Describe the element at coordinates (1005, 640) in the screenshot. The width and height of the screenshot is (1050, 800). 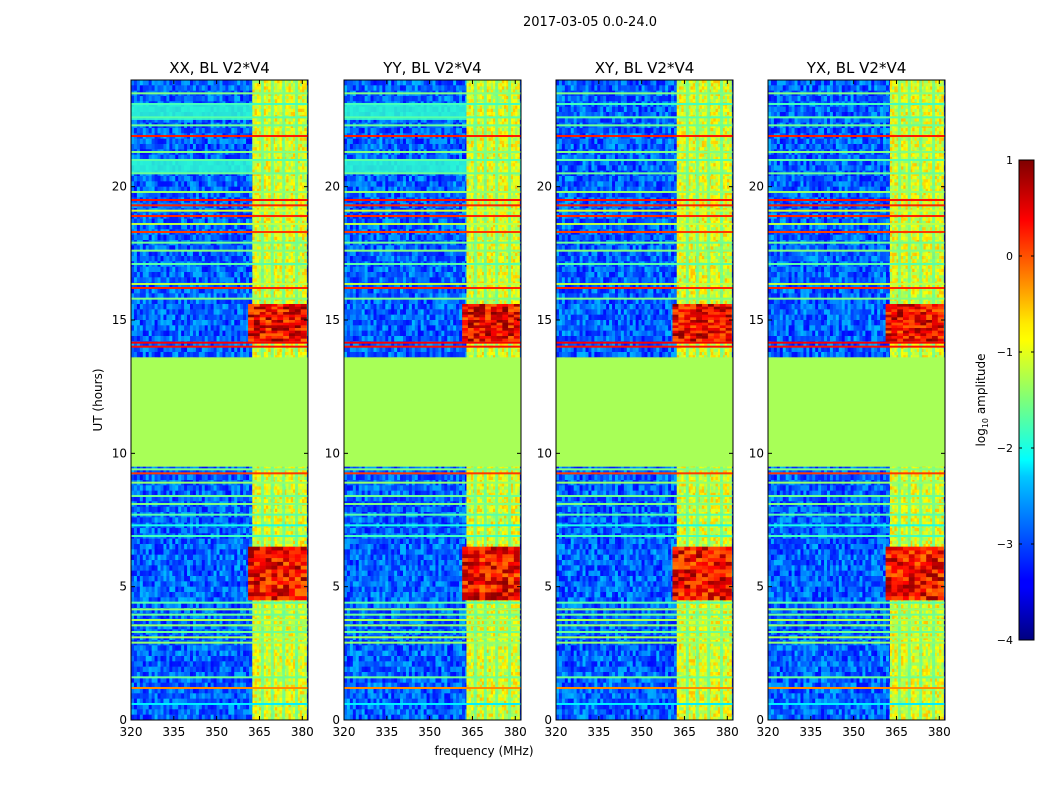
I see `colorbar-tick-label: −4` at that location.